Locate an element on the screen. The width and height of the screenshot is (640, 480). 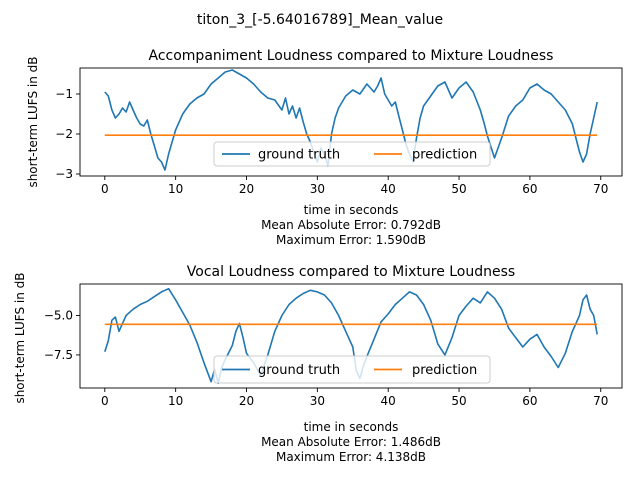
max-error-text: Maximum Error: 4.138dB is located at coordinates (351, 457).